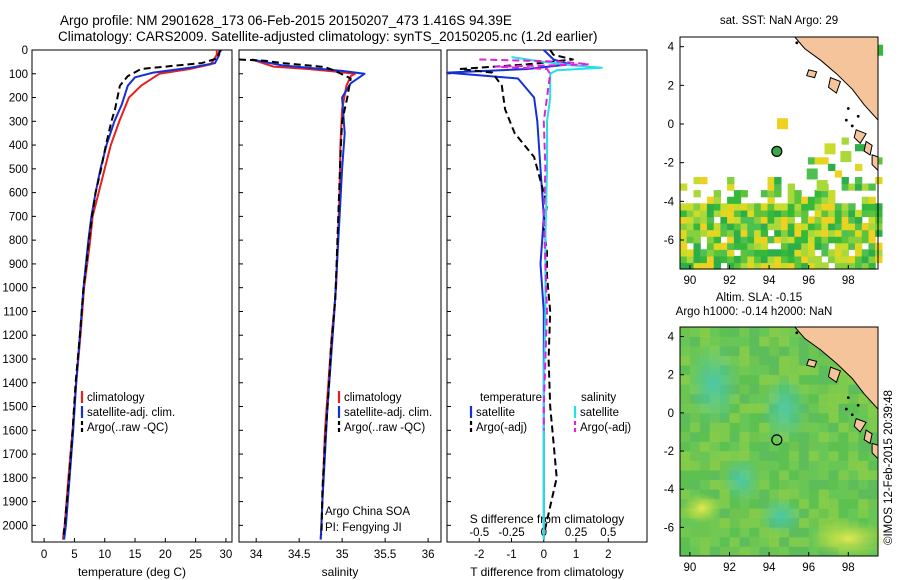 The width and height of the screenshot is (900, 580). Describe the element at coordinates (139, 295) in the screenshot. I see `temperature-series-climatology` at that location.